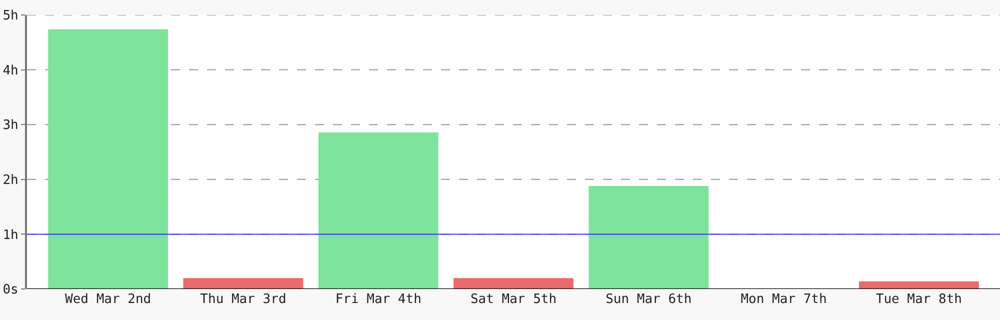 This screenshot has height=320, width=1000. I want to click on x-tick-label: Mon Mar 7th, so click(783, 299).